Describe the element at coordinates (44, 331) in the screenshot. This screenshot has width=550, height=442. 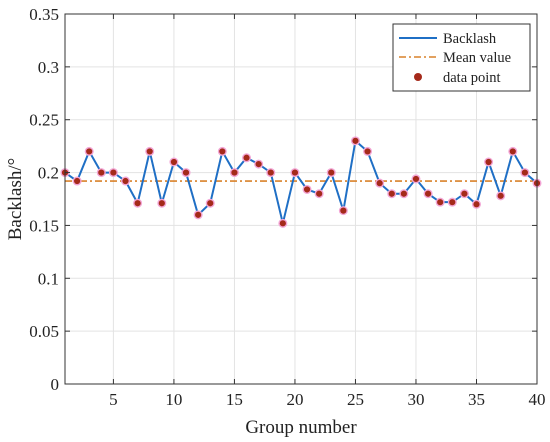
I see `y-tick-label: 0.05` at that location.